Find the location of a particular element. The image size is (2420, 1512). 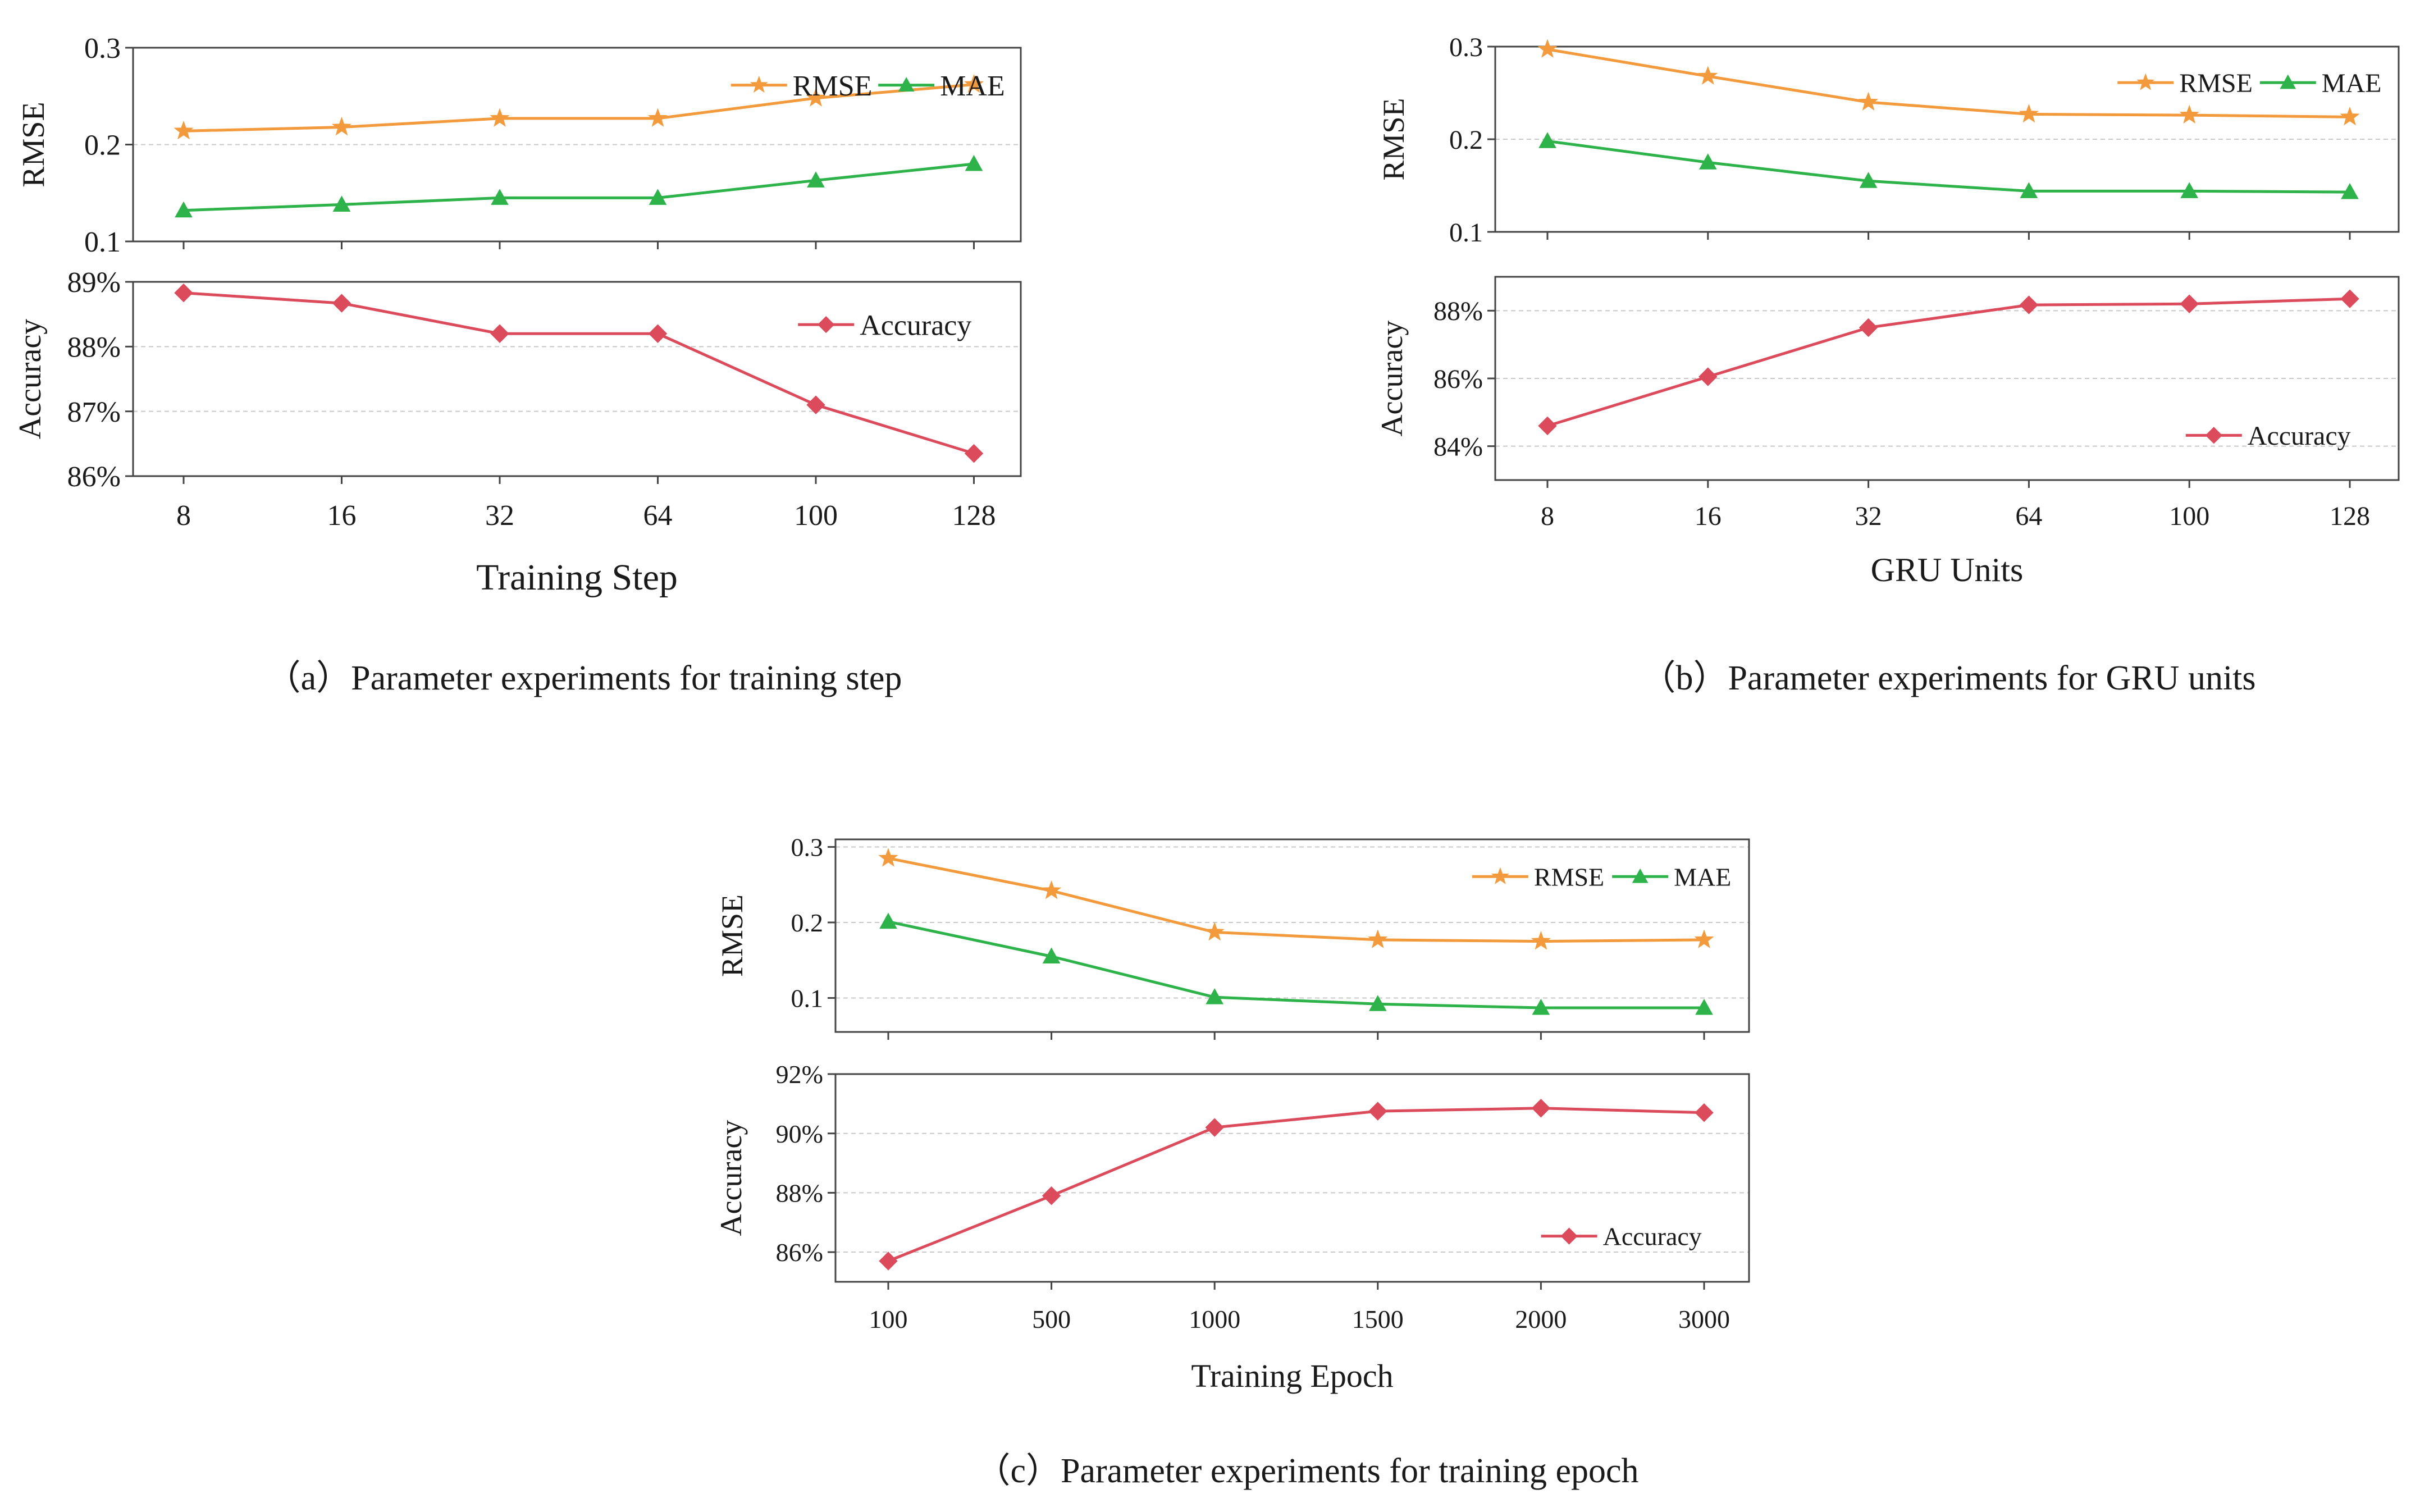

legend-label: RMSE is located at coordinates (1569, 876).